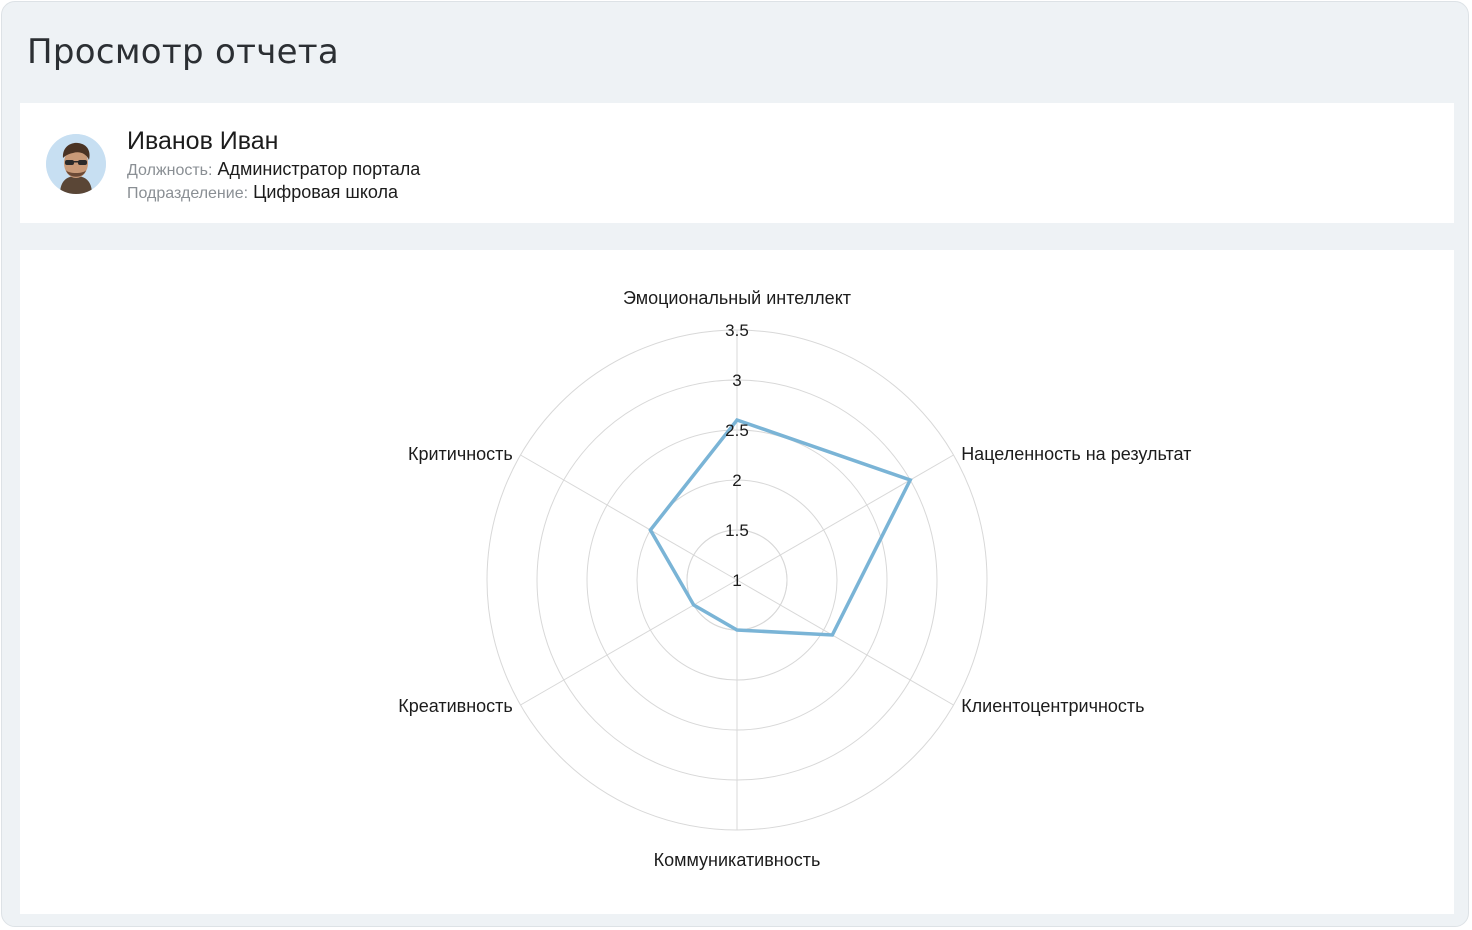  I want to click on department-label: Подразделение:, so click(188, 193).